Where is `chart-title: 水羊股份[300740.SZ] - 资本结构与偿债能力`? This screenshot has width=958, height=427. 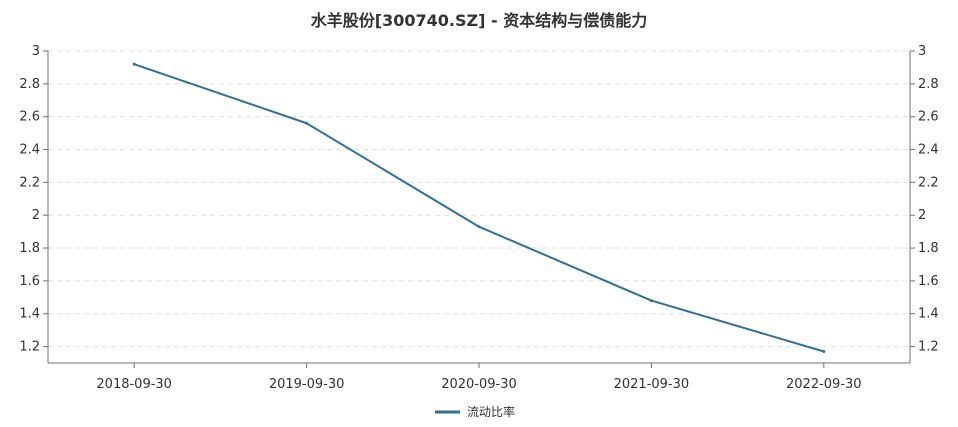 chart-title: 水羊股份[300740.SZ] - 资本结构与偿债能力 is located at coordinates (479, 20).